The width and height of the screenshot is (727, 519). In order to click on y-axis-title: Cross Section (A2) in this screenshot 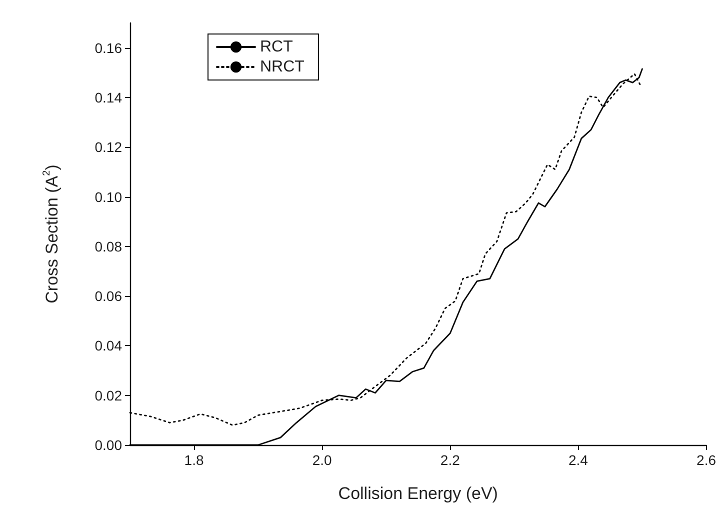, I will do `click(52, 234)`.